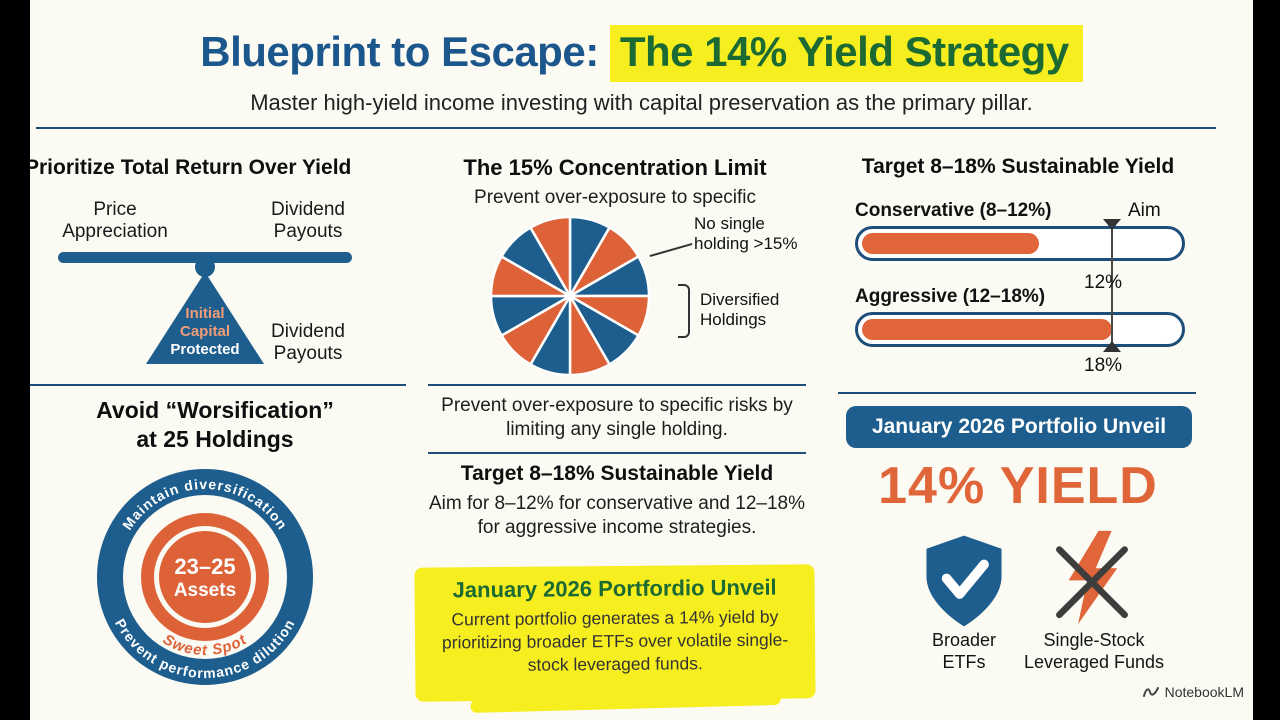 Image resolution: width=1280 pixels, height=720 pixels. I want to click on callout-diversified-holdings: Diversified Holdings, so click(740, 310).